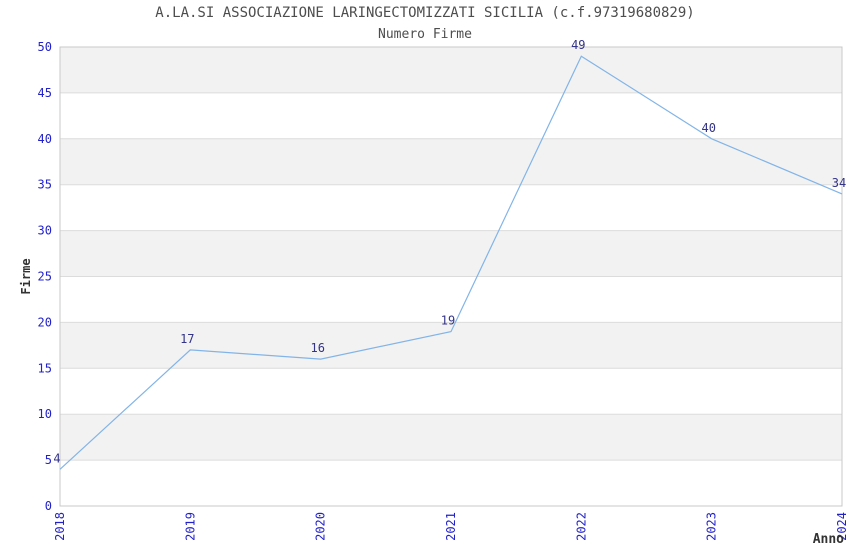 Image resolution: width=850 pixels, height=550 pixels. What do you see at coordinates (26, 276) in the screenshot?
I see `y-axis-title: Firme` at bounding box center [26, 276].